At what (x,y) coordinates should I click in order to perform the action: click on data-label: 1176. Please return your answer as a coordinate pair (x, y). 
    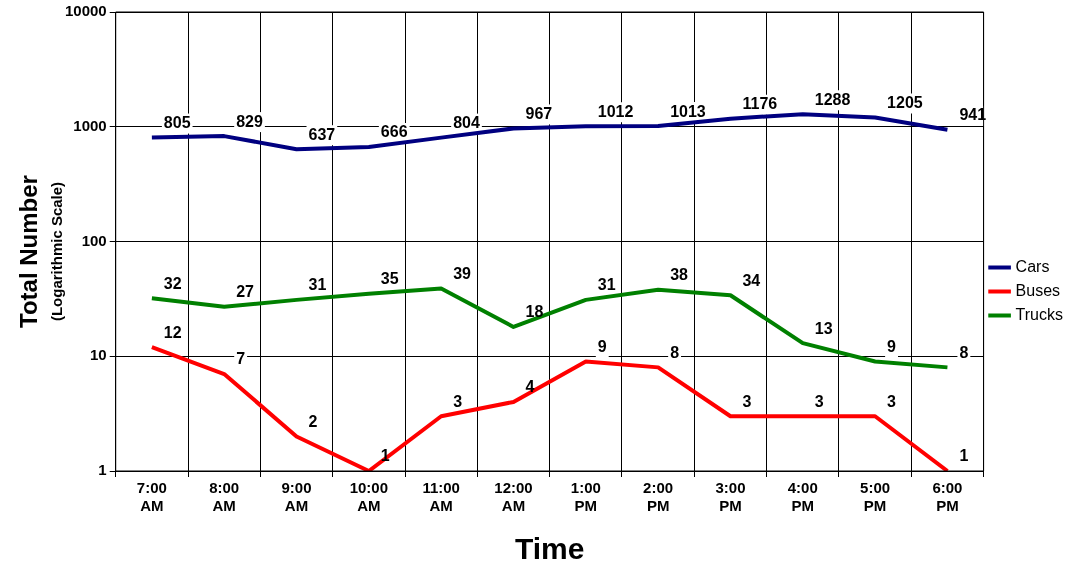
    Looking at the image, I should click on (760, 104).